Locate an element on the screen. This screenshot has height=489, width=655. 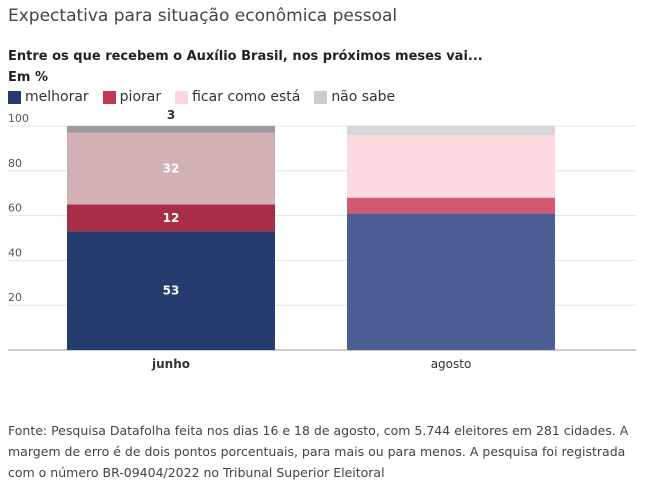
data-label-junho-2: 32 is located at coordinates (171, 169).